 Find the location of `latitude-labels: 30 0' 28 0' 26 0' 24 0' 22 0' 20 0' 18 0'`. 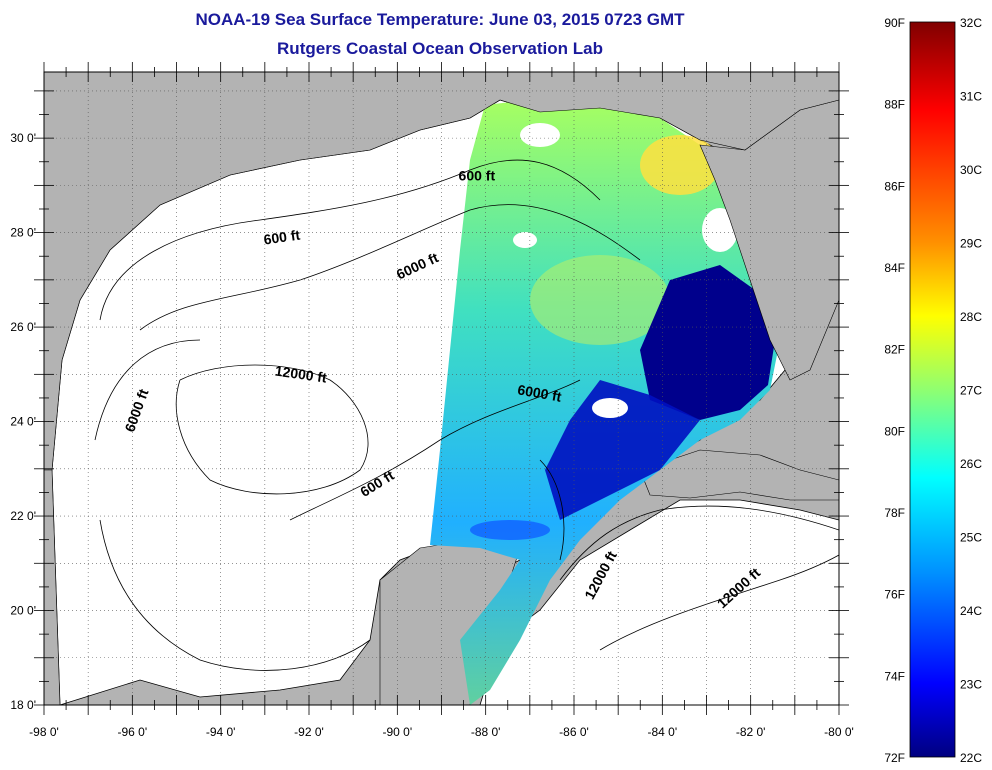

latitude-labels: 30 0' 28 0' 26 0' 24 0' 22 0' 20 0' 18 0' is located at coordinates (23, 421).